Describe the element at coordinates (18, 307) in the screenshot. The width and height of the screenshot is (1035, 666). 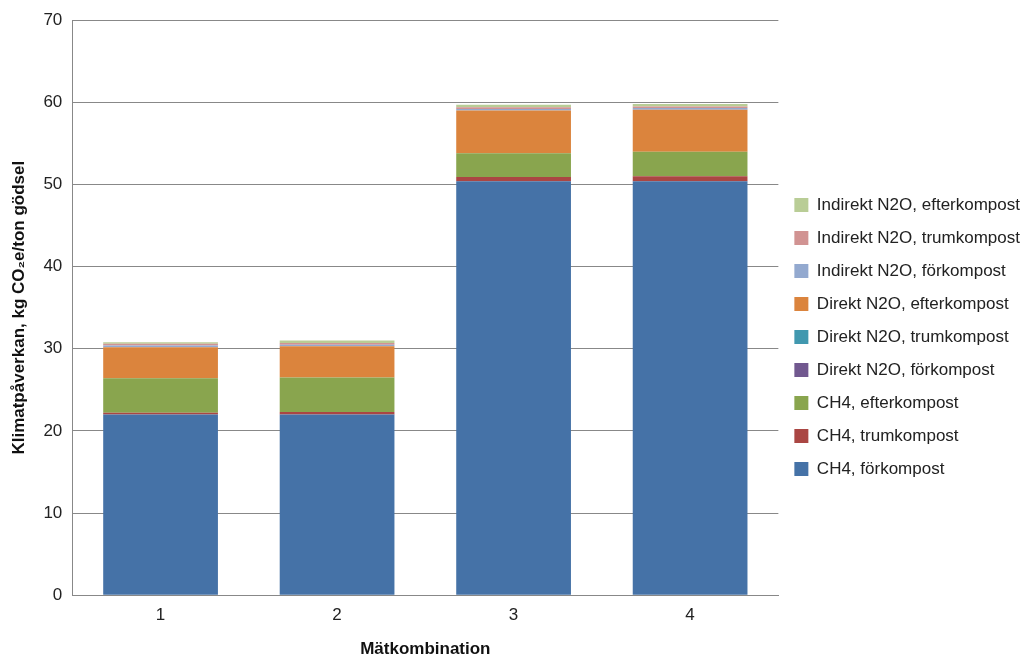
I see `y-axis-title: Klimatpåverkan, kg CO₂e/ton gödsel` at that location.